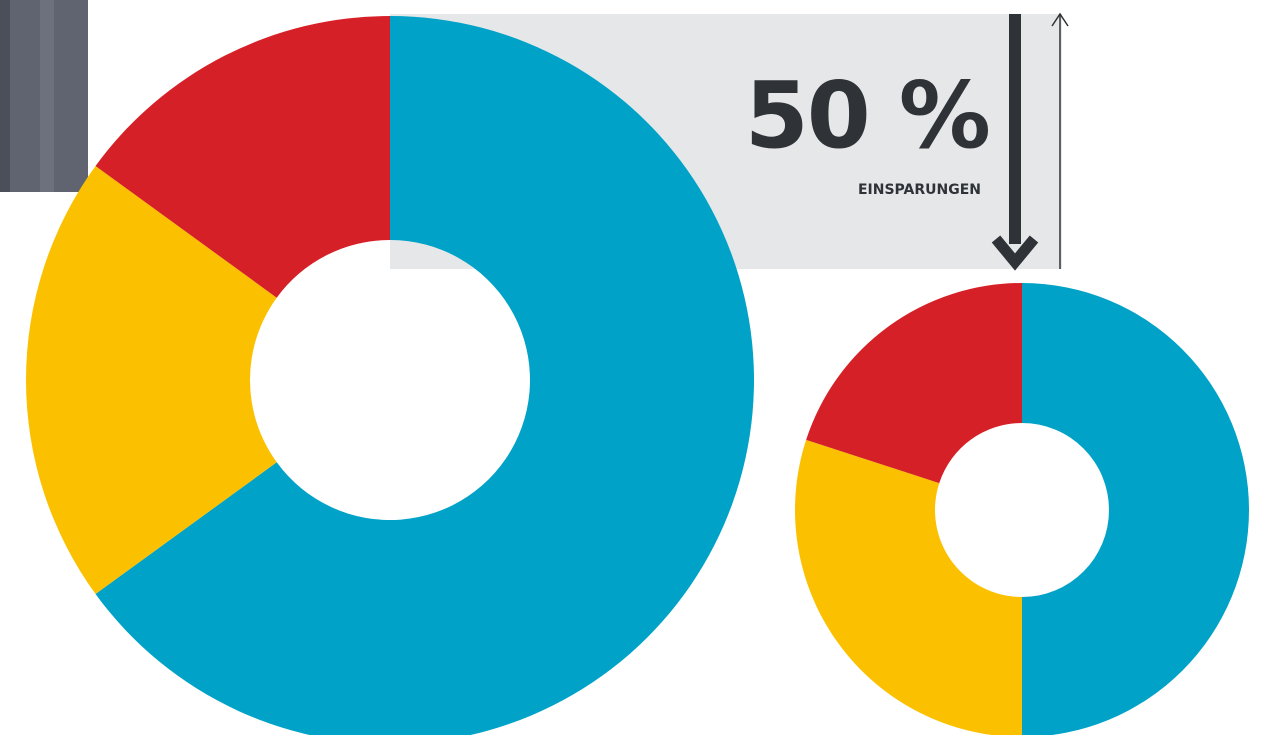  What do you see at coordinates (1015, 129) in the screenshot?
I see `down-arrow-shaft` at bounding box center [1015, 129].